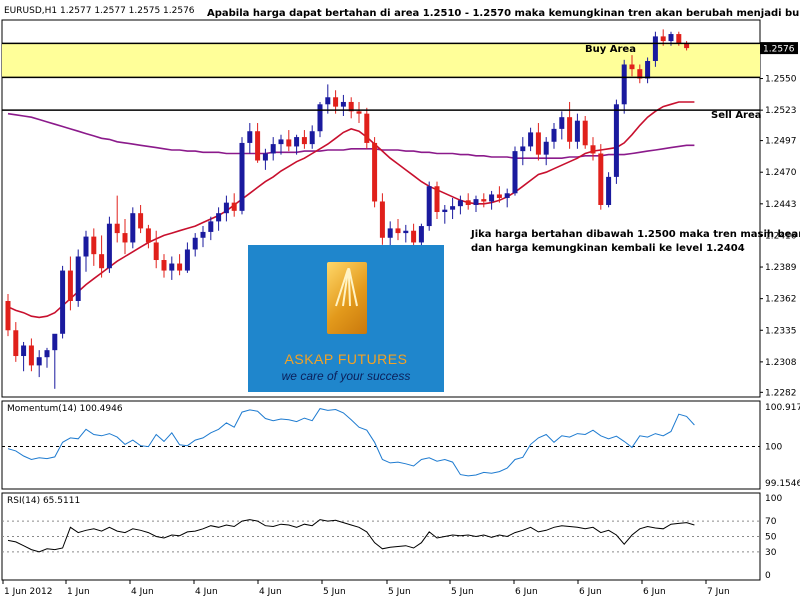 The width and height of the screenshot is (800, 600). I want to click on symbol-header: EURUSD,H1 1.2577 1.2577 1.2575 1.2576, so click(99, 11).